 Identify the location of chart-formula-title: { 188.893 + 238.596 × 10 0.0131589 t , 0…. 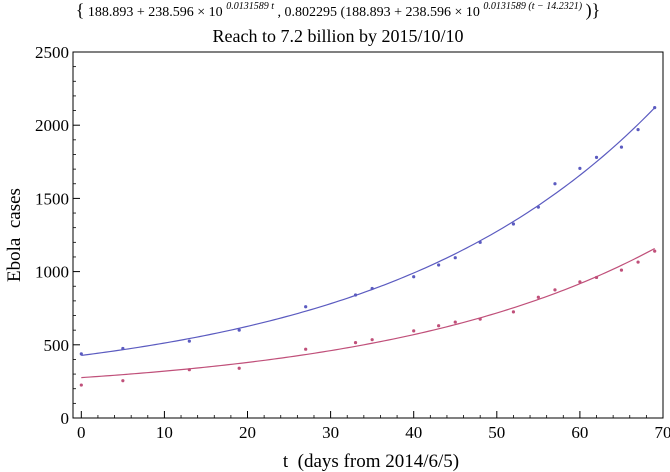
(338, 10).